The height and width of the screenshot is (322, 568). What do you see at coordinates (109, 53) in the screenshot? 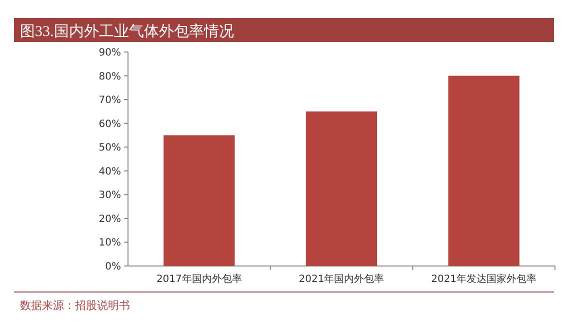
I see `y-tick-label: 90%` at bounding box center [109, 53].